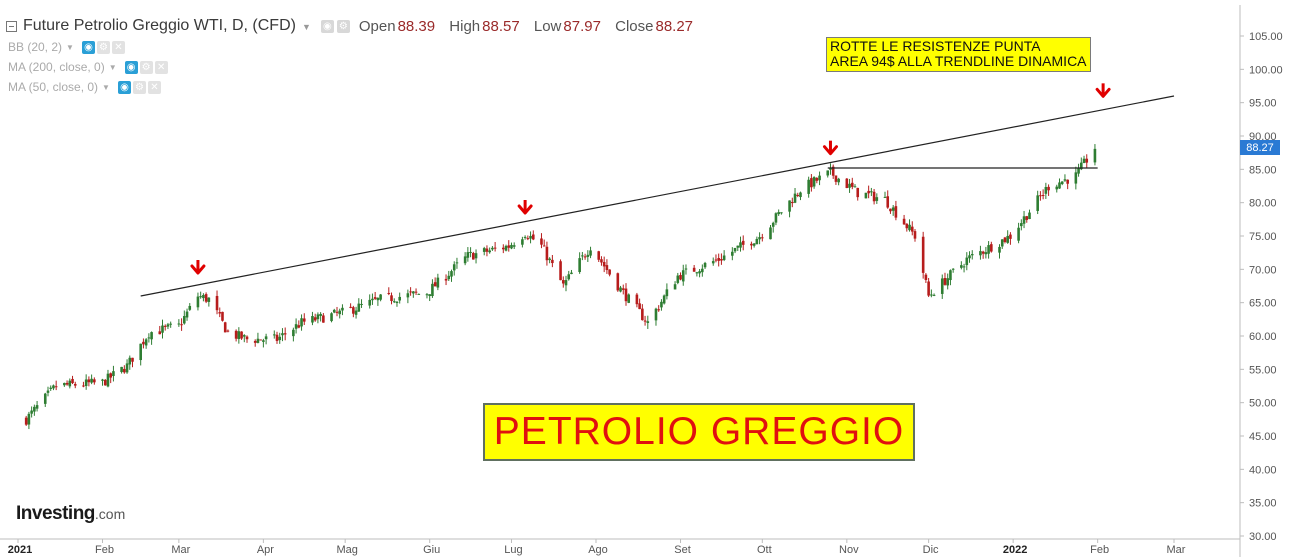 This screenshot has width=1294, height=557. I want to click on hide-icon: ◉, so click(327, 26).